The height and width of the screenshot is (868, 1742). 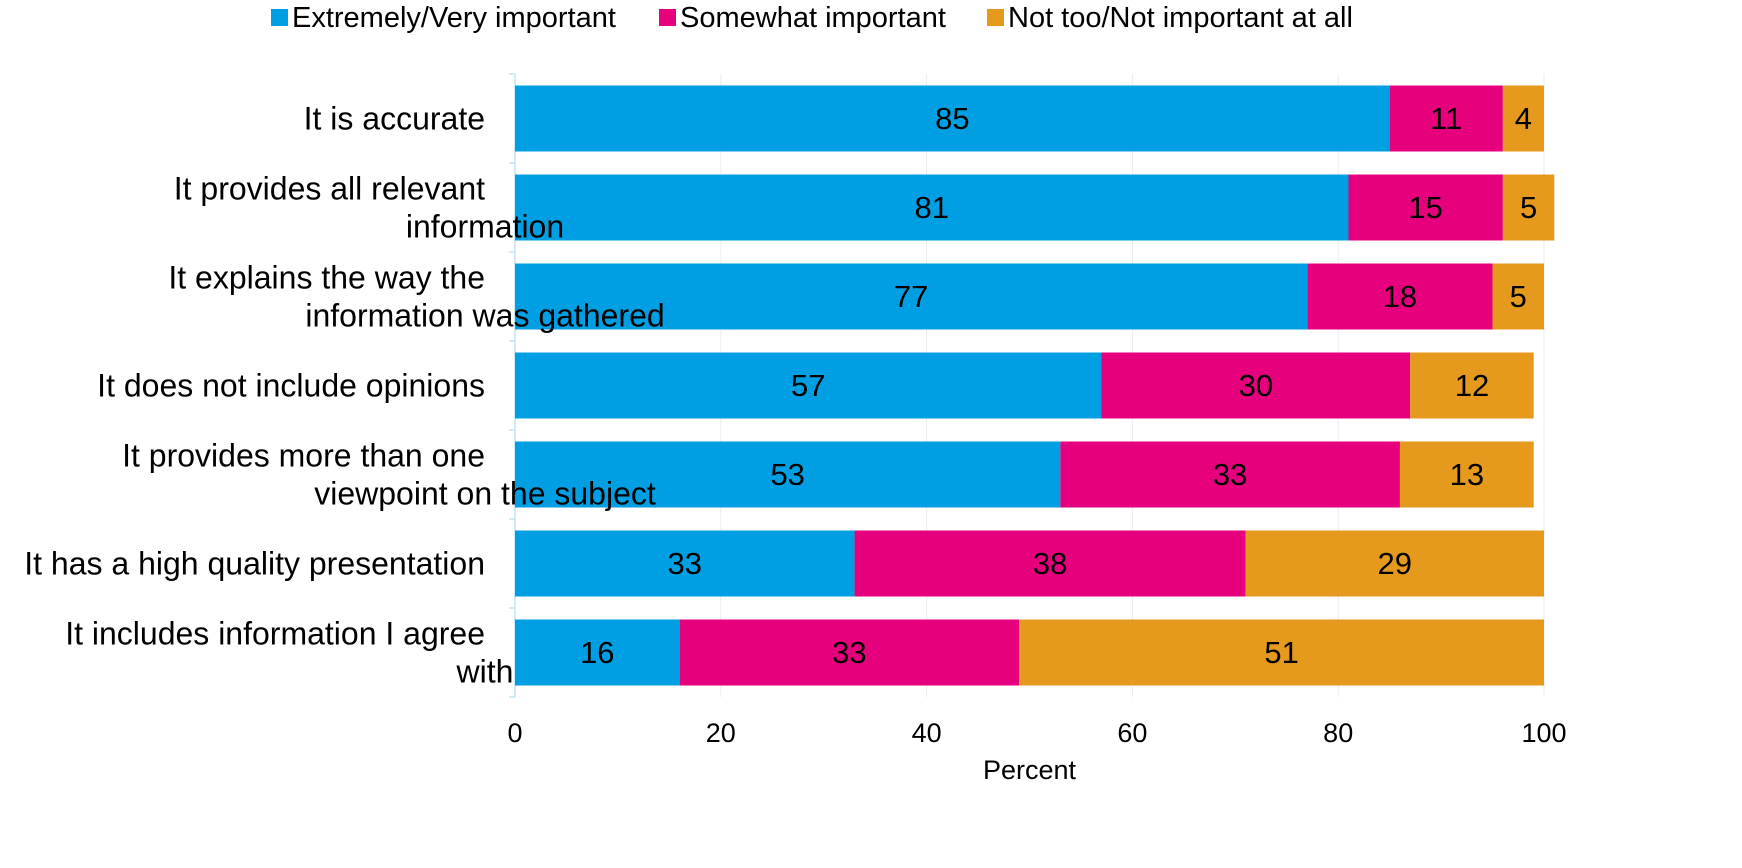 What do you see at coordinates (512, 385) in the screenshot?
I see `y-axis` at bounding box center [512, 385].